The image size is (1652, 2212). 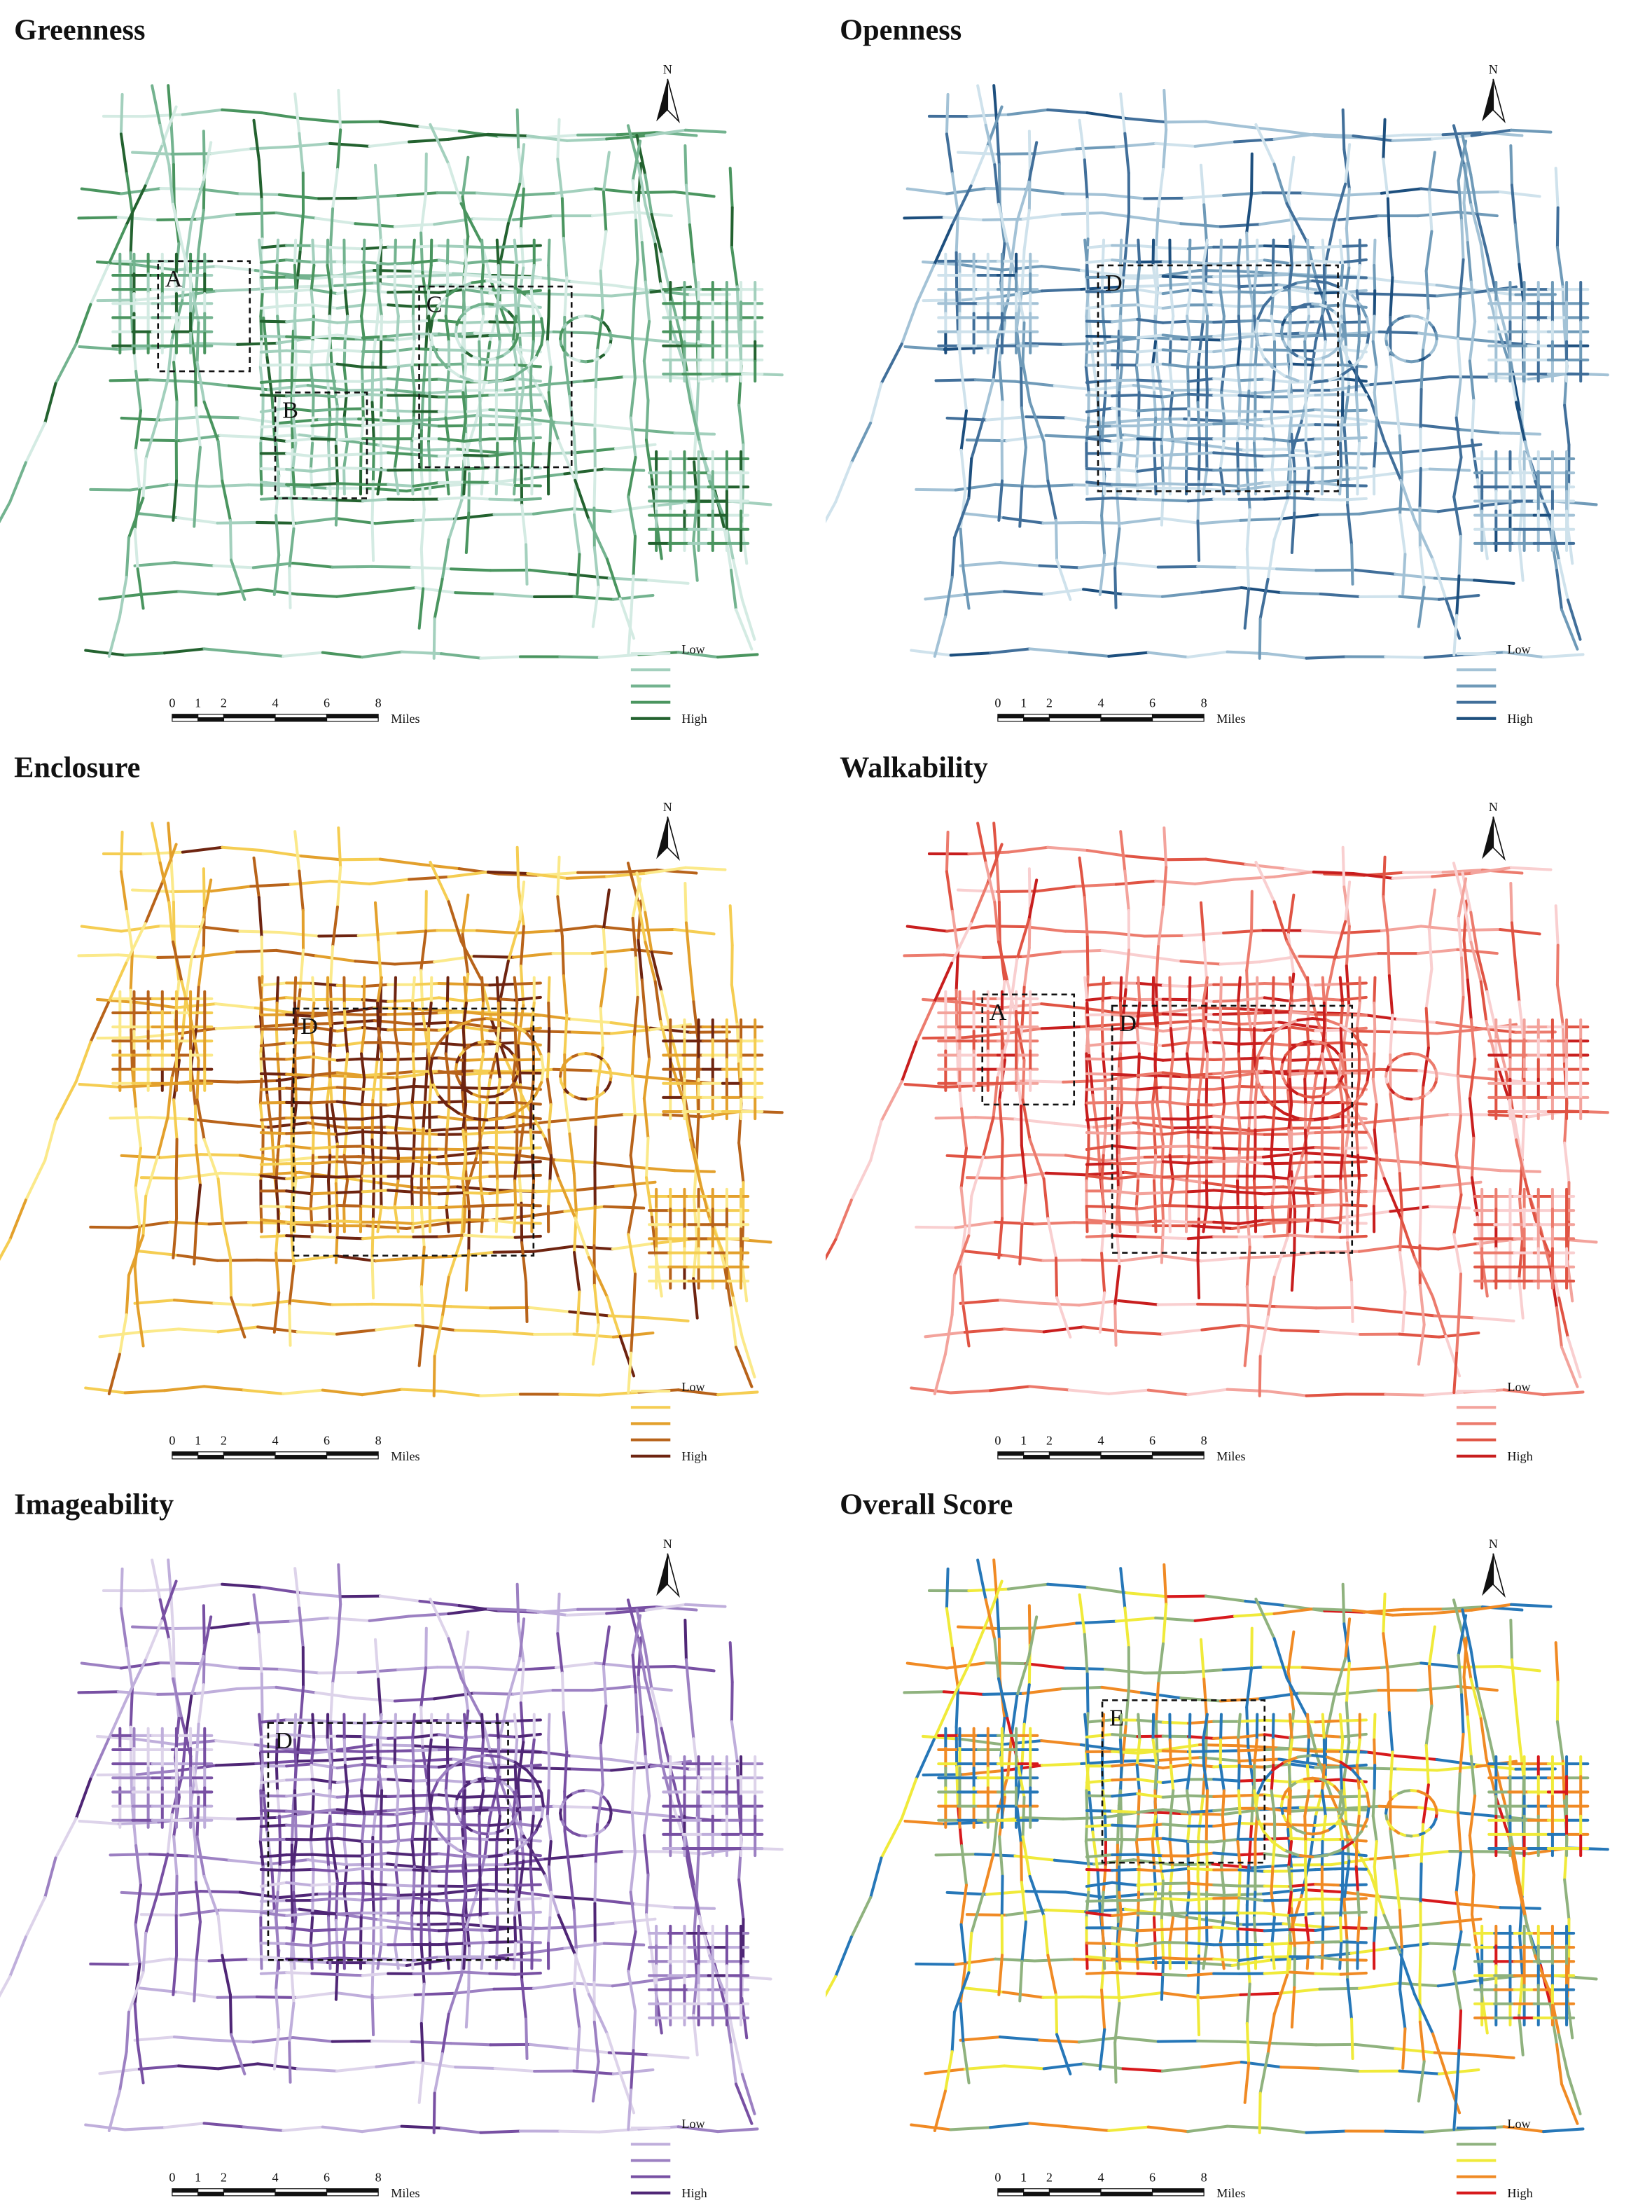 I want to click on scale-tick-label: 8, so click(x=1204, y=703).